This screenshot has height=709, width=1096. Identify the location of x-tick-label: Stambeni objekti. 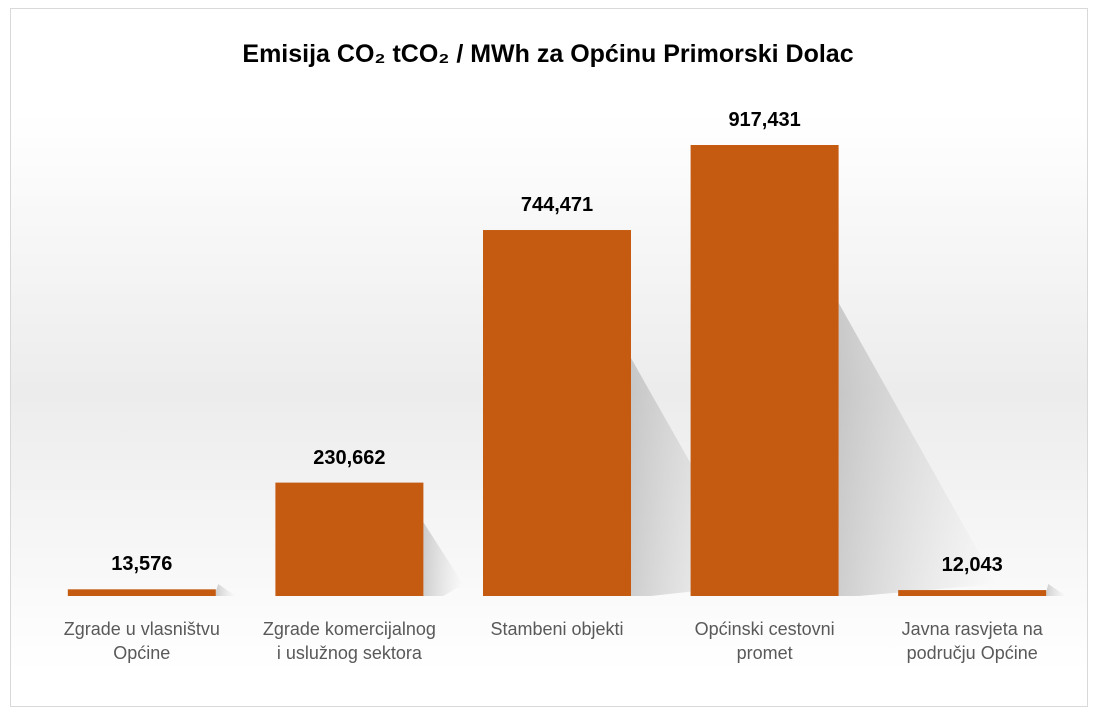
(557, 629).